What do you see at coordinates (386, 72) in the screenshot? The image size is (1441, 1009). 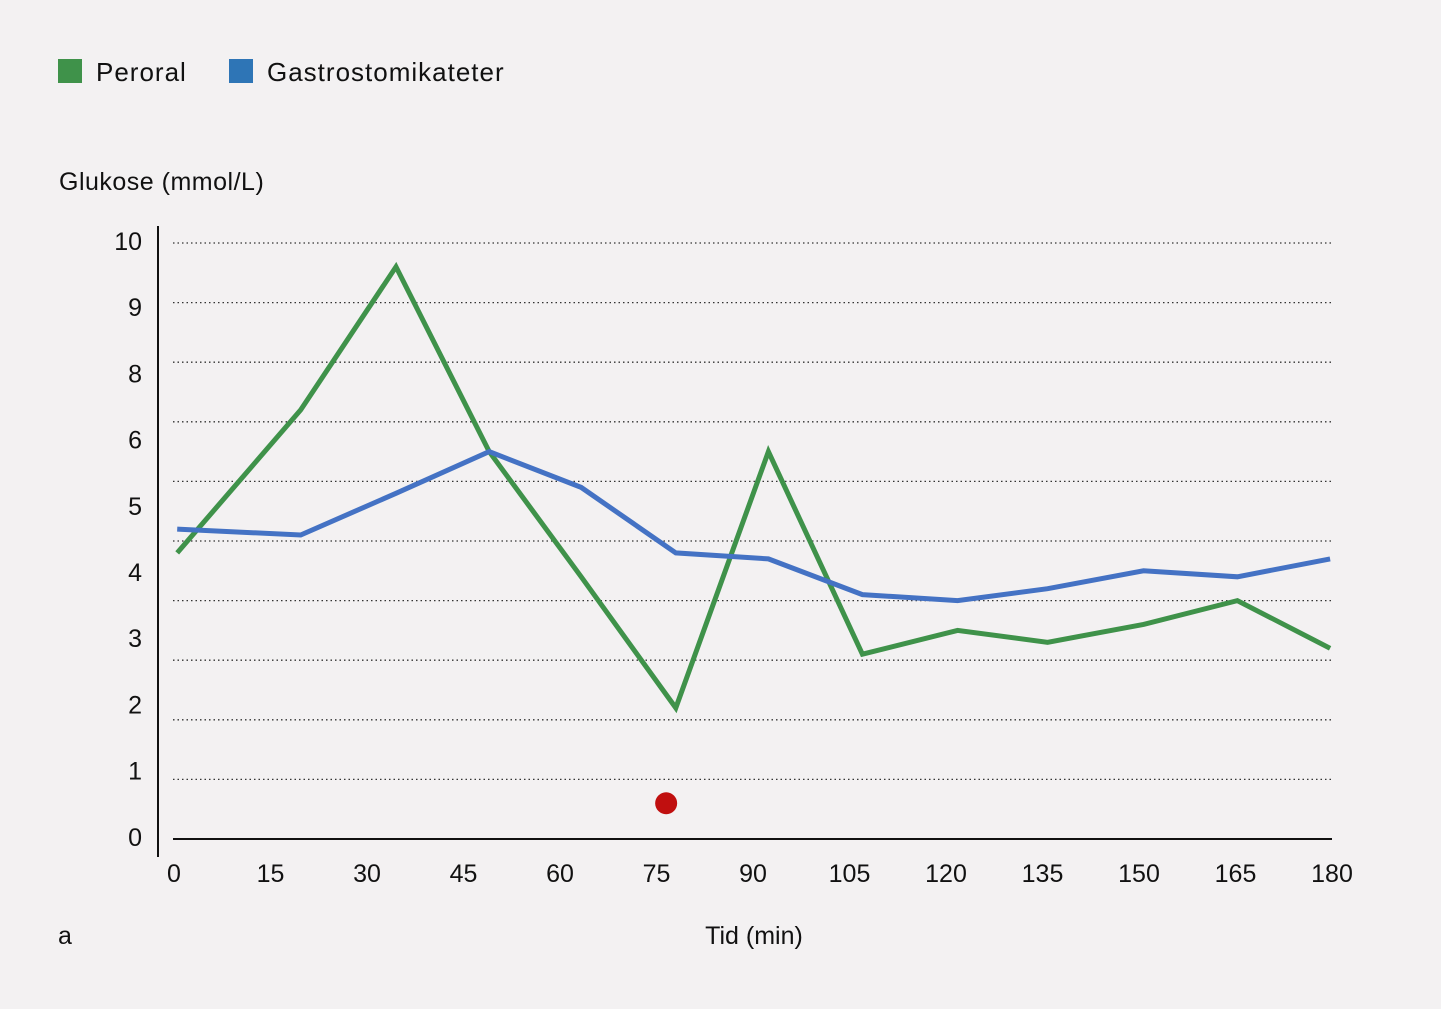 I see `legend-label-gastrostomikateter: Gastrostomikateter` at bounding box center [386, 72].